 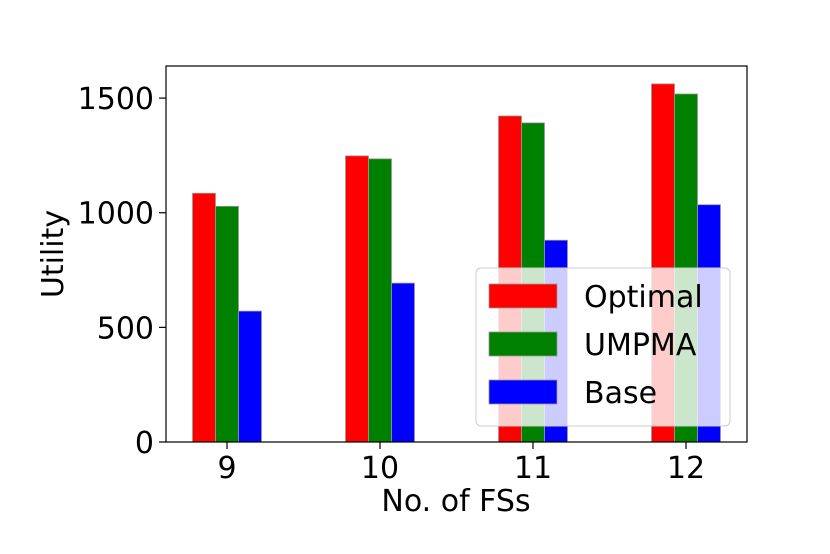 I want to click on legend-label-optimal: Optimal, so click(x=643, y=297).